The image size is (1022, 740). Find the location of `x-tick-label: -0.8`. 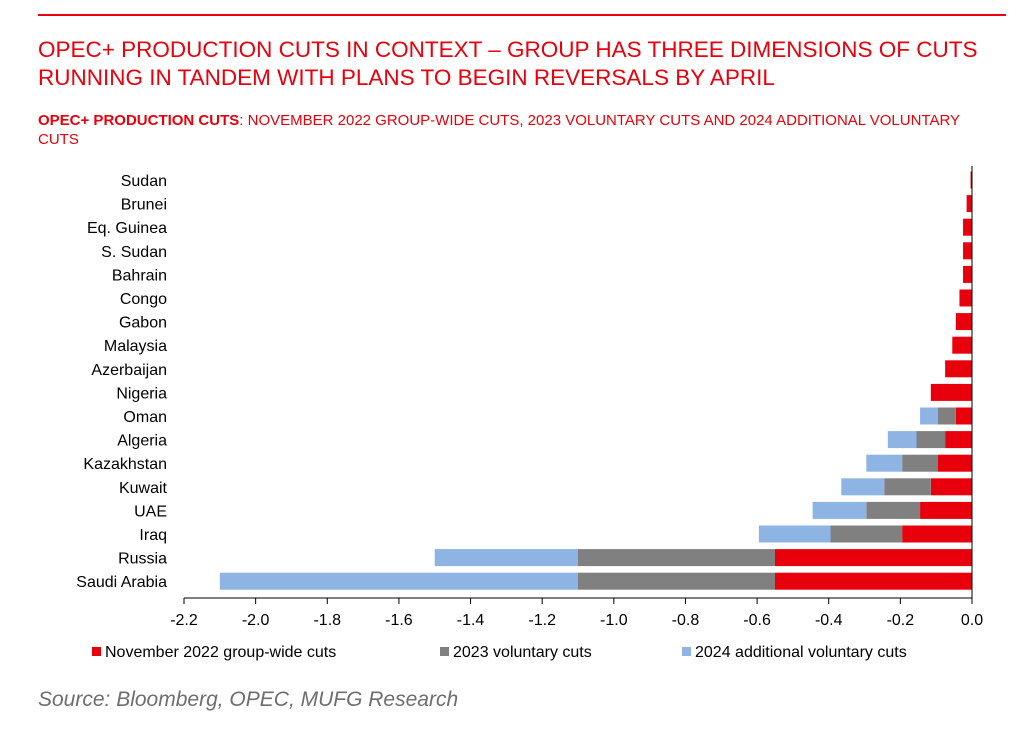

x-tick-label: -0.8 is located at coordinates (686, 620).